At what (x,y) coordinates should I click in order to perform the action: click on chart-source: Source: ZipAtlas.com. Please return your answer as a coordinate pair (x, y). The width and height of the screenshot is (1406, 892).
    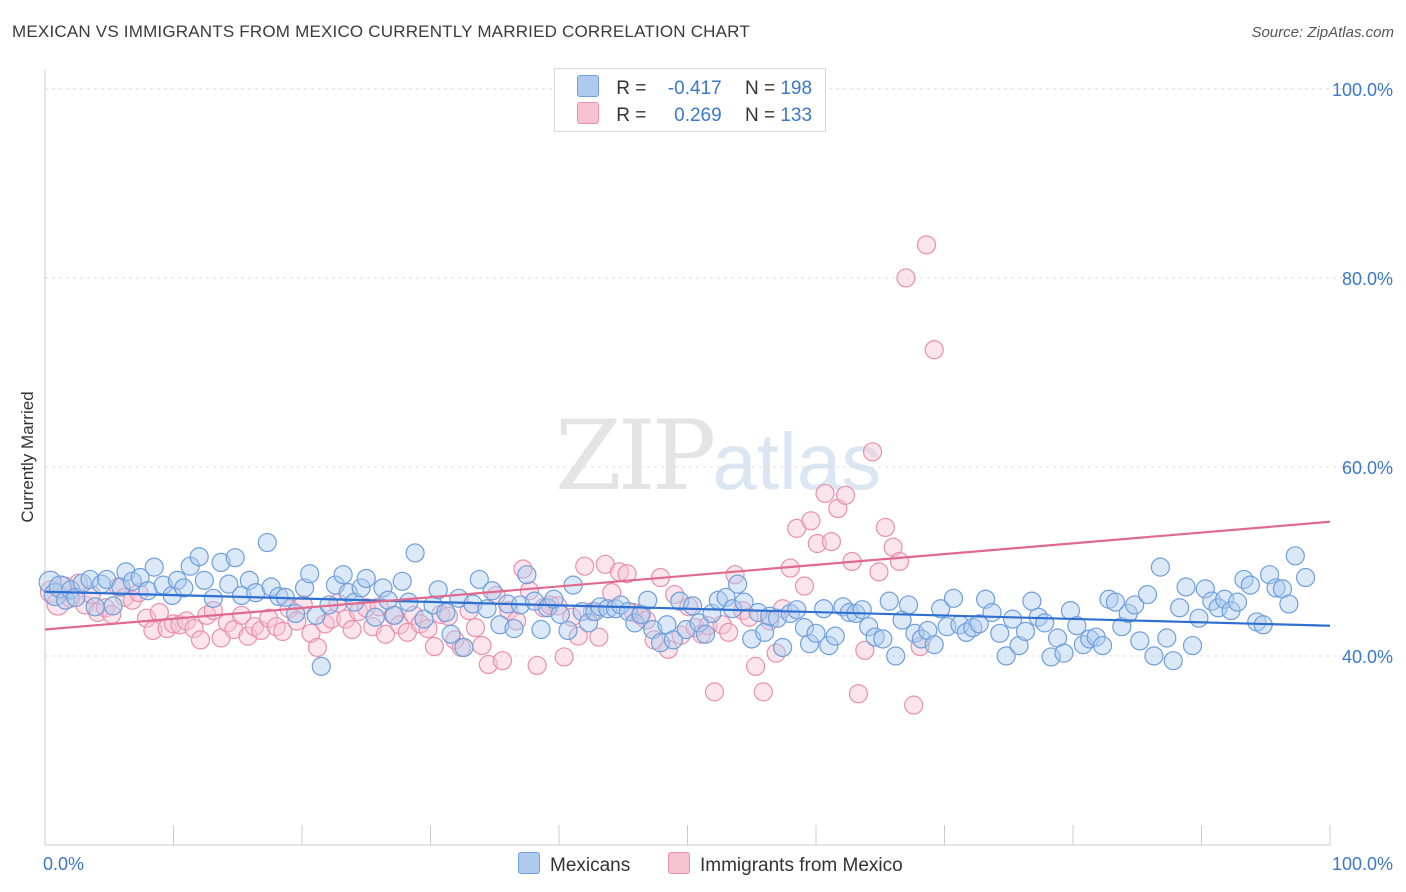
    Looking at the image, I should click on (1322, 32).